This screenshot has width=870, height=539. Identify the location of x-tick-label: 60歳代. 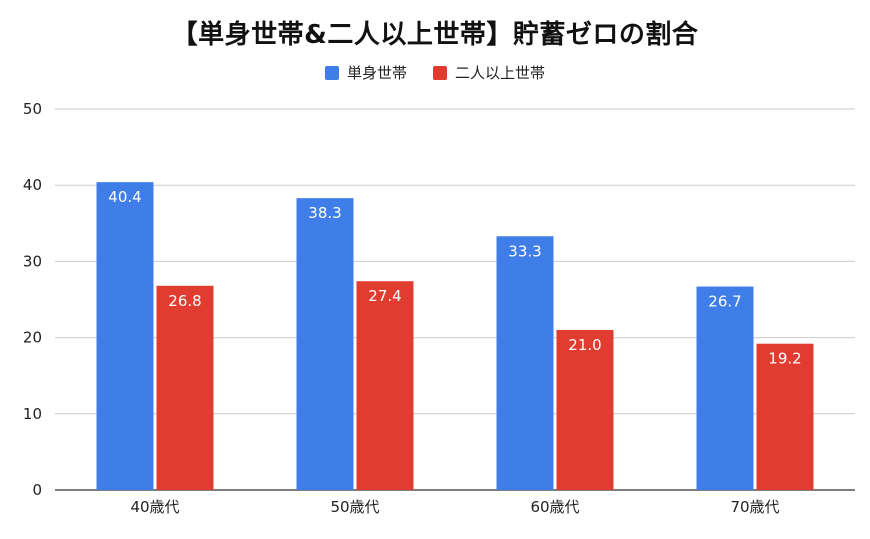
(554, 507).